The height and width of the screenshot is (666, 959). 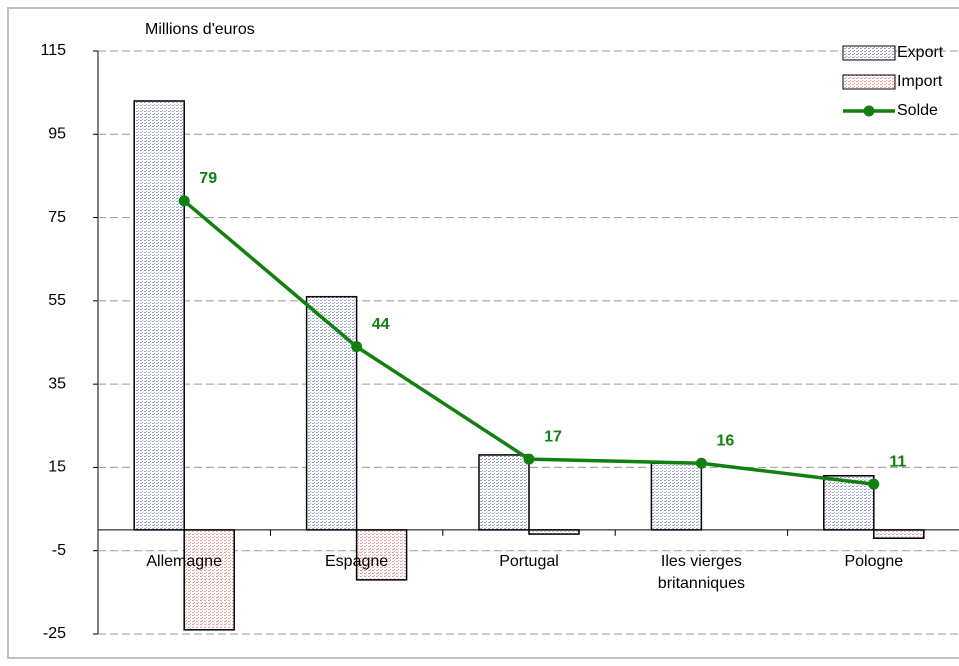 What do you see at coordinates (381, 324) in the screenshot?
I see `data-label: 44` at bounding box center [381, 324].